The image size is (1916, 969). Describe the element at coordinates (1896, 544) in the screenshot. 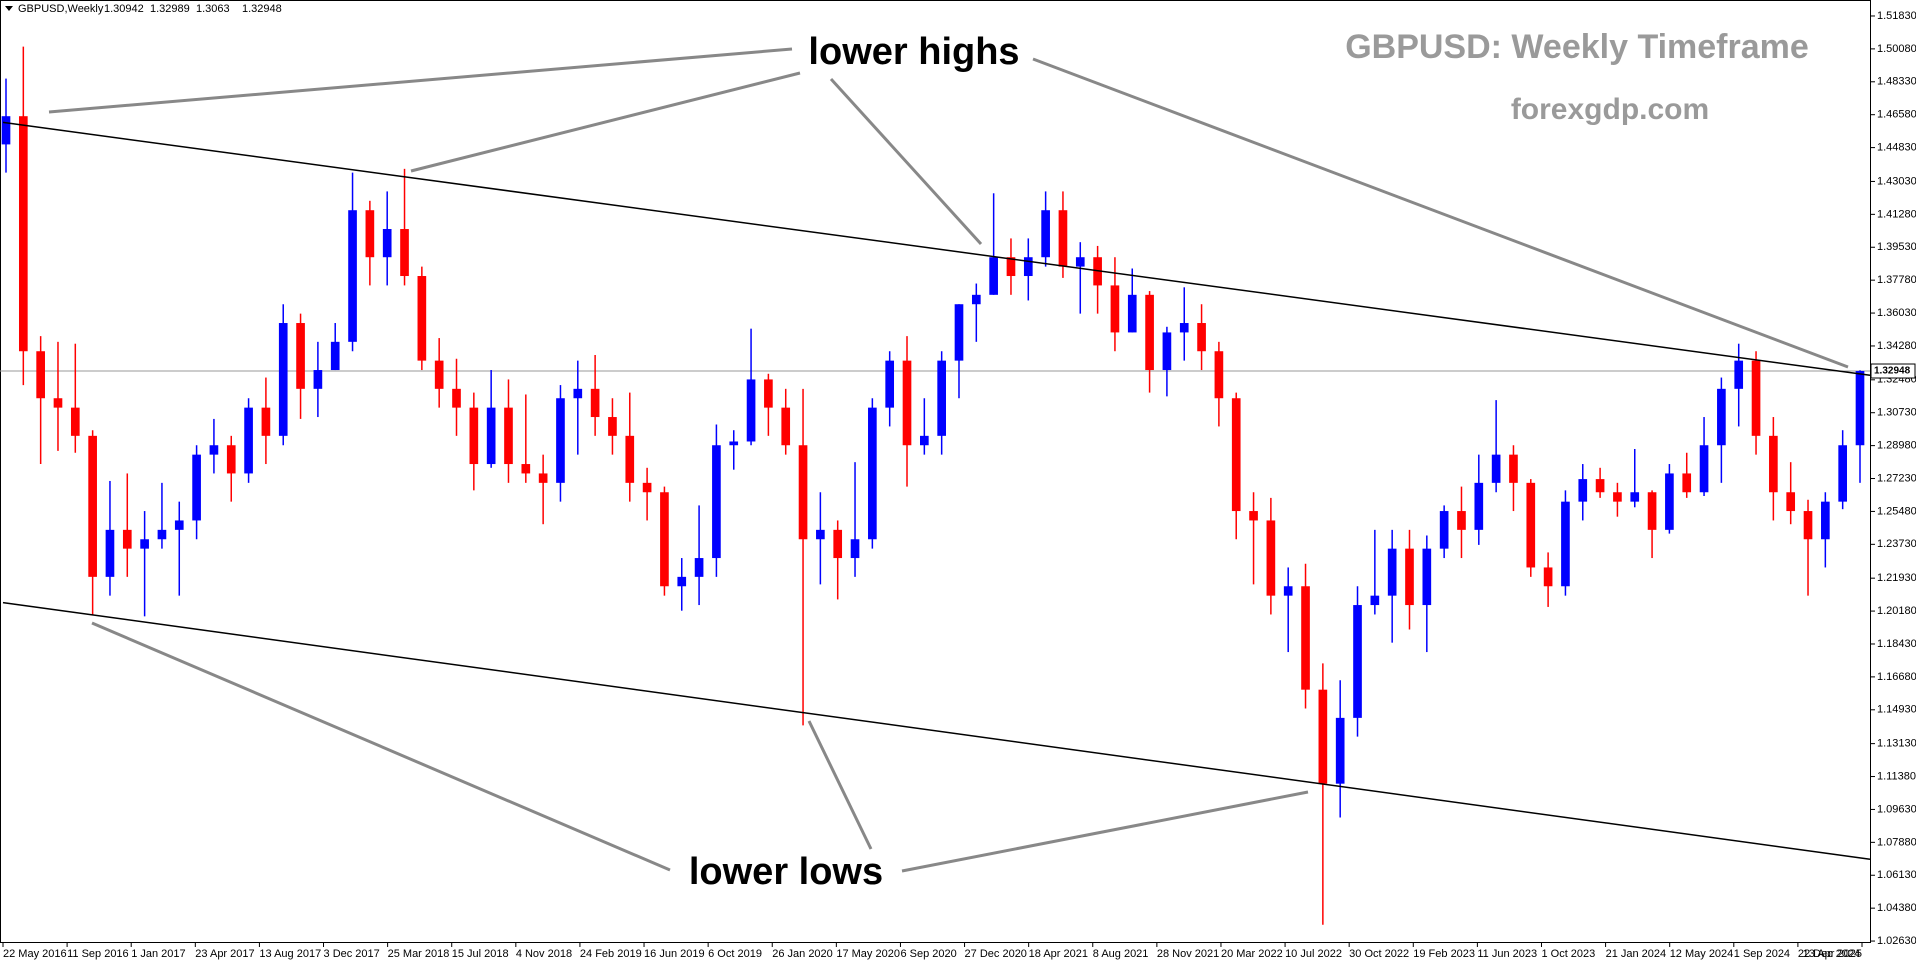

I see `y-tick-label: 1.23730` at that location.